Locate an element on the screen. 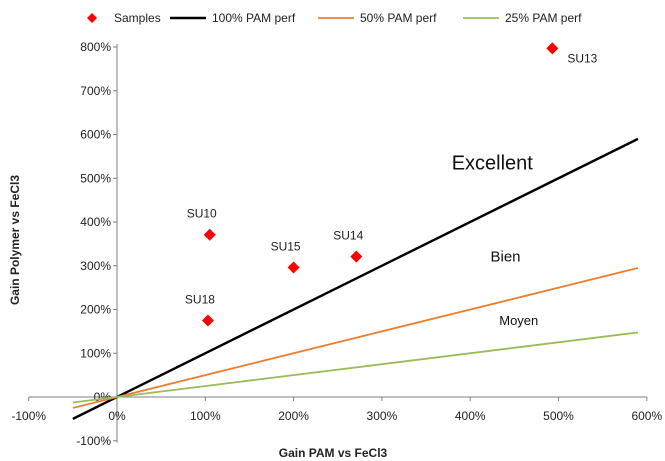 Image resolution: width=665 pixels, height=461 pixels. zone-annotations: Excellent Bien Moyen is located at coordinates (495, 240).